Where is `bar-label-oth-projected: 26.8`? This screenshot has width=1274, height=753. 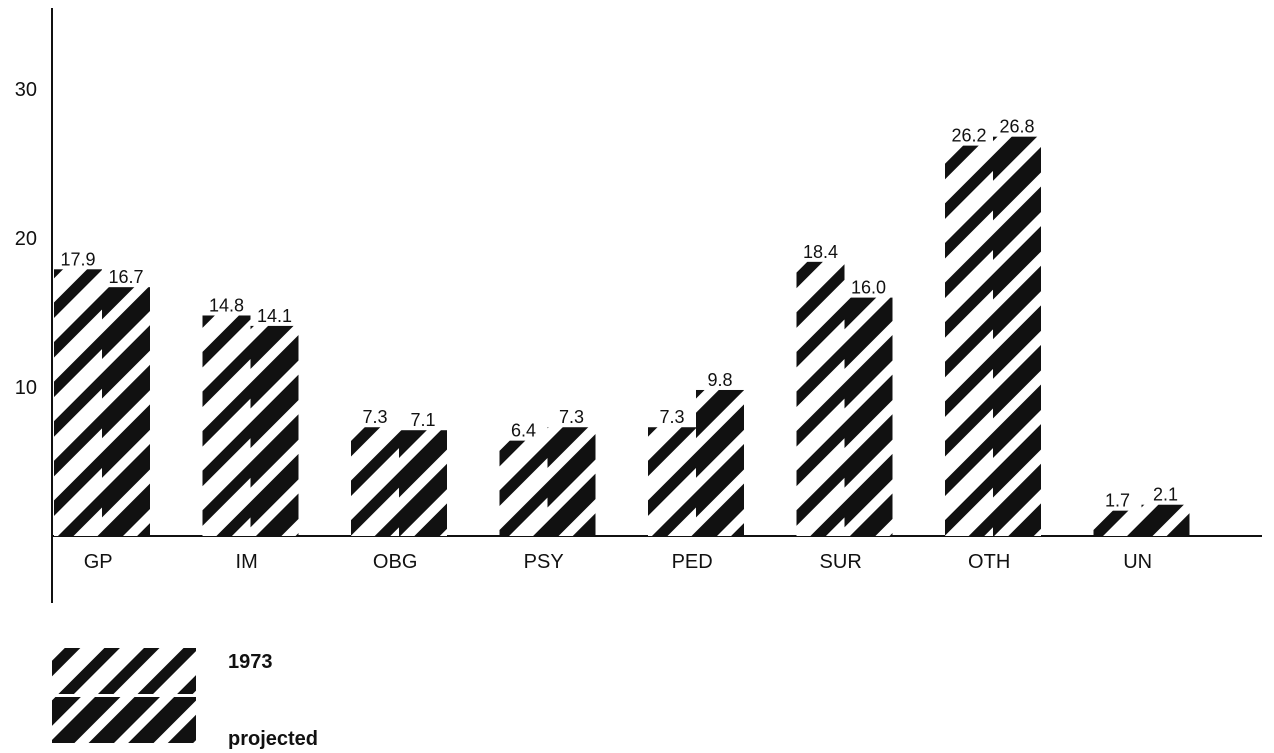
bar-label-oth-projected: 26.8 is located at coordinates (1016, 127).